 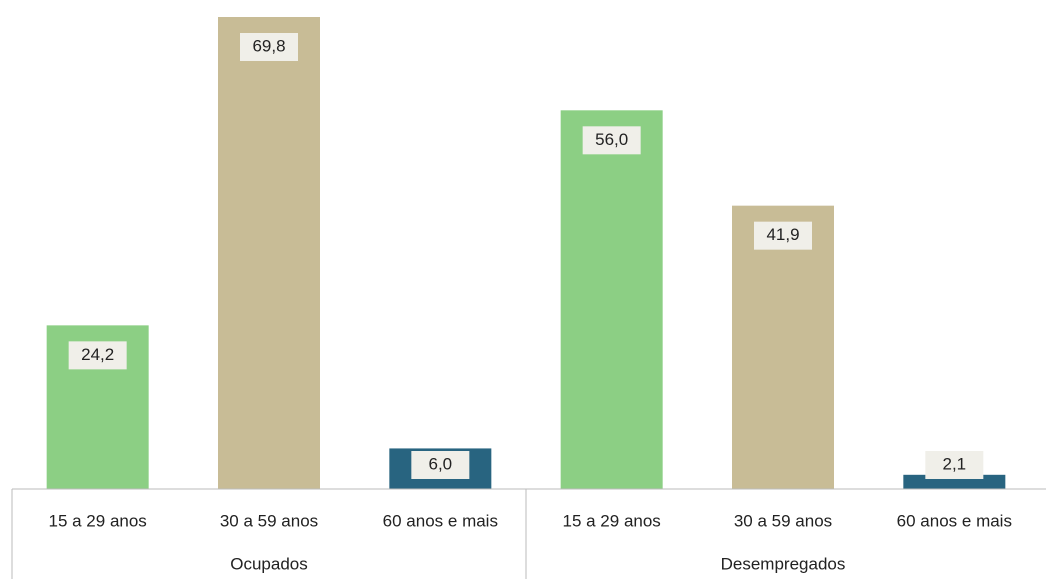 I want to click on value-label: 6,0, so click(x=441, y=463).